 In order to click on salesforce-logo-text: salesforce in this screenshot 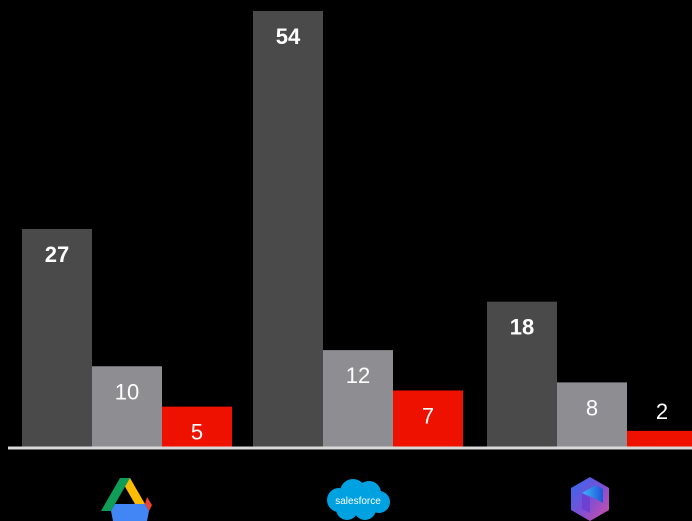, I will do `click(358, 501)`.